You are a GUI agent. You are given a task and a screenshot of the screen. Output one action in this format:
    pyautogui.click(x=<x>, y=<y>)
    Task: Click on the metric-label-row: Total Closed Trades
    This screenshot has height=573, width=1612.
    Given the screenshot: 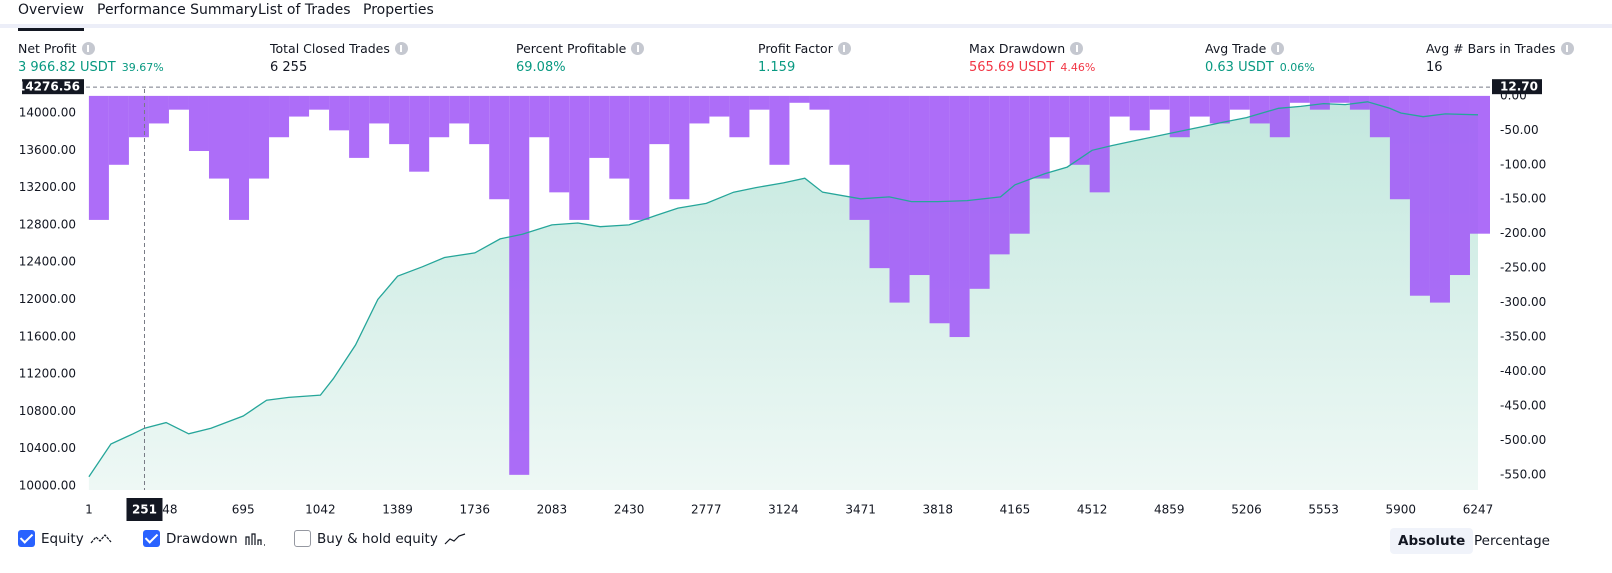 What is the action you would take?
    pyautogui.click(x=339, y=48)
    